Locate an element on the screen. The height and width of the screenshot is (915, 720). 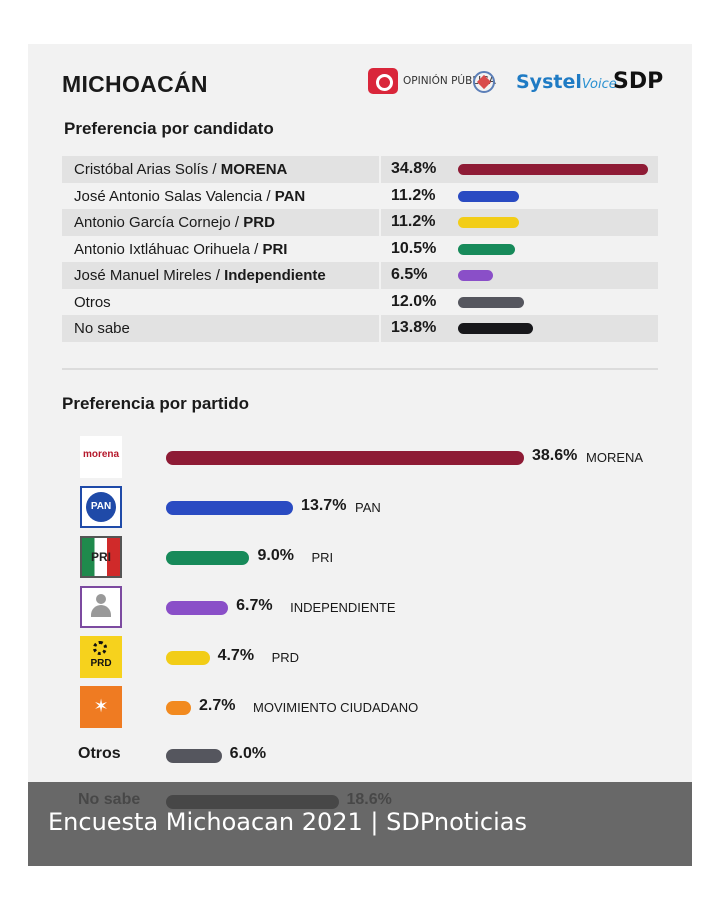
party-name: PRI is located at coordinates (322, 557).